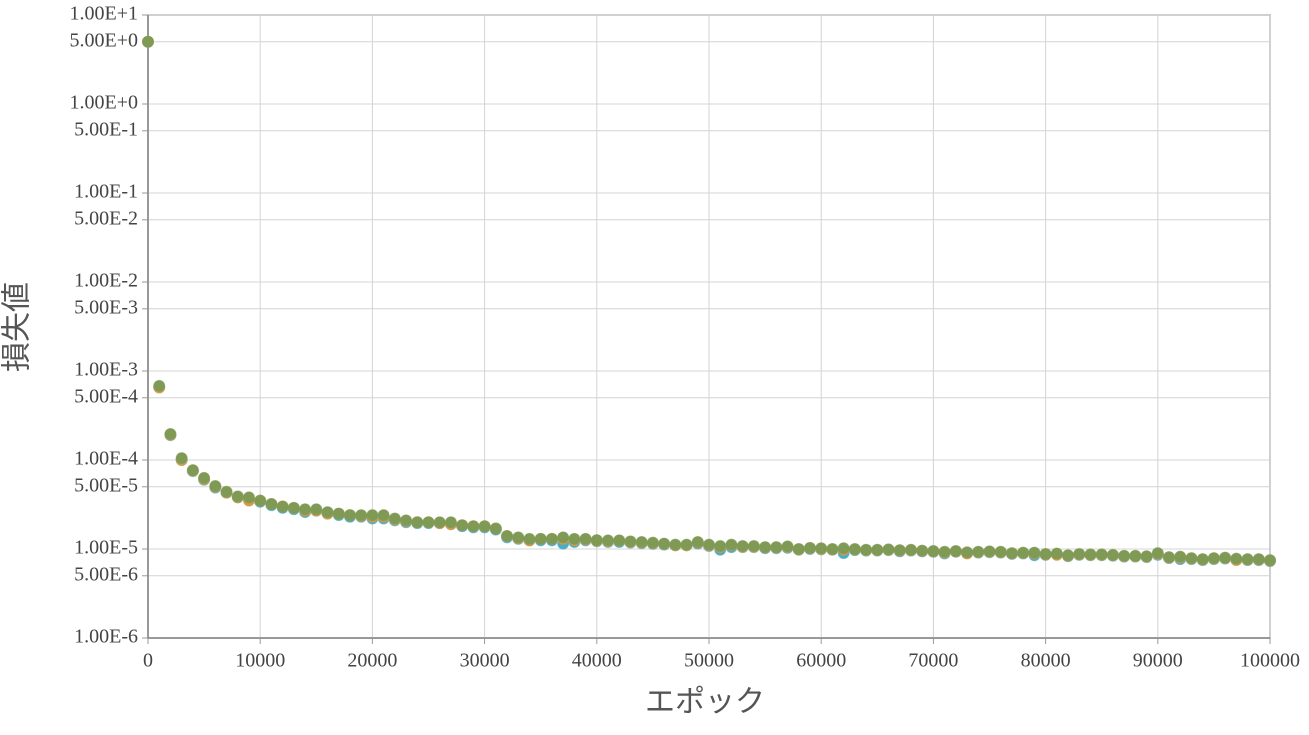 Image resolution: width=1309 pixels, height=735 pixels. What do you see at coordinates (1270, 661) in the screenshot?
I see `x-tick-label: 100000` at bounding box center [1270, 661].